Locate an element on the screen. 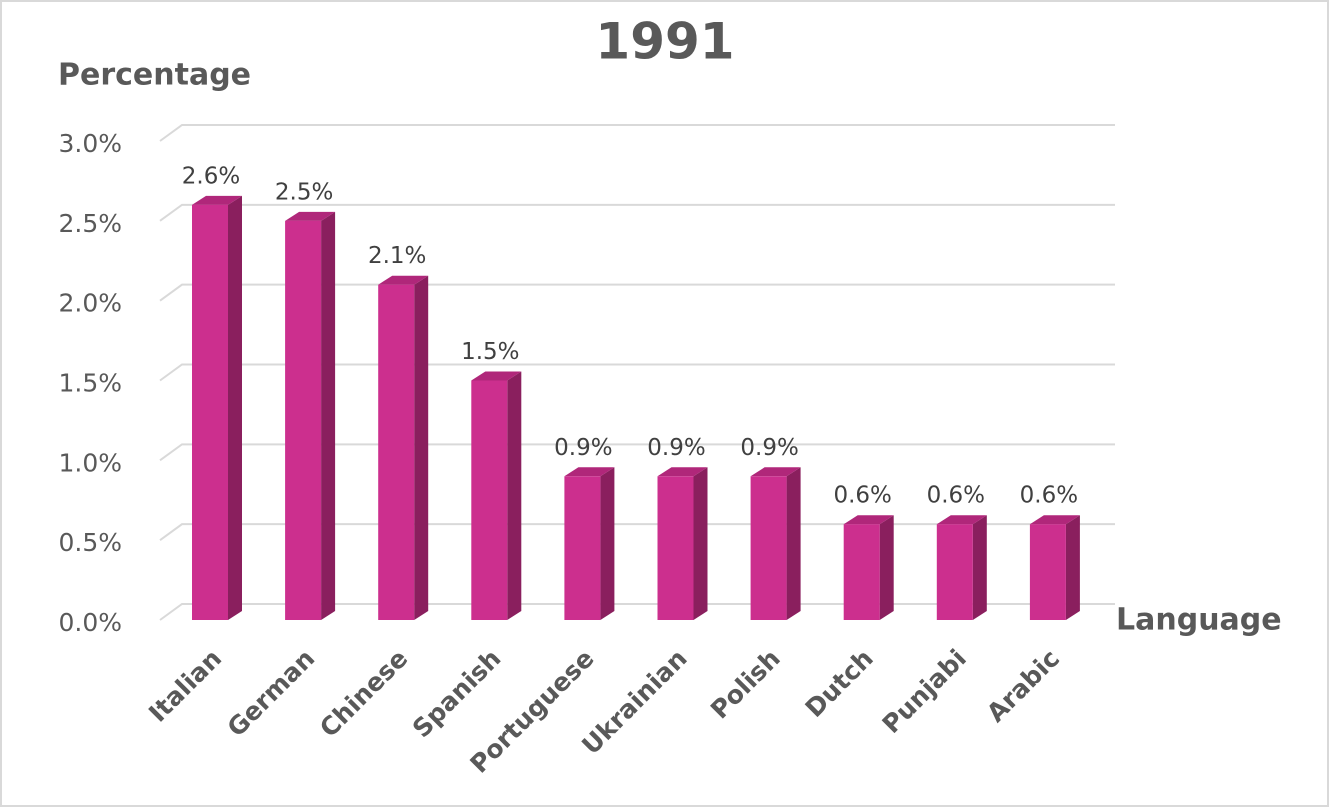 The image size is (1330, 808). value-label: 1.5% is located at coordinates (490, 352).